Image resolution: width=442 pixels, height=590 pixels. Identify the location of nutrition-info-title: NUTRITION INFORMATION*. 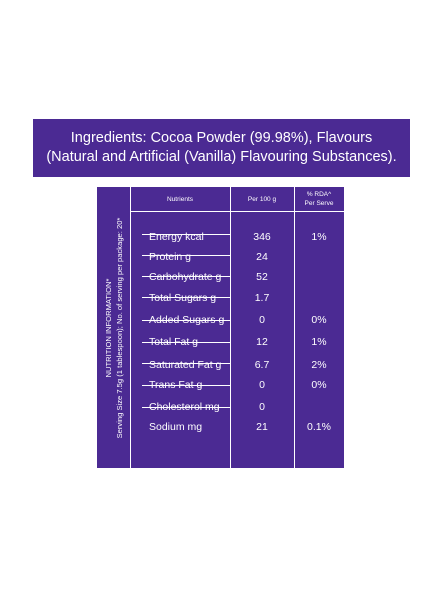
(108, 327).